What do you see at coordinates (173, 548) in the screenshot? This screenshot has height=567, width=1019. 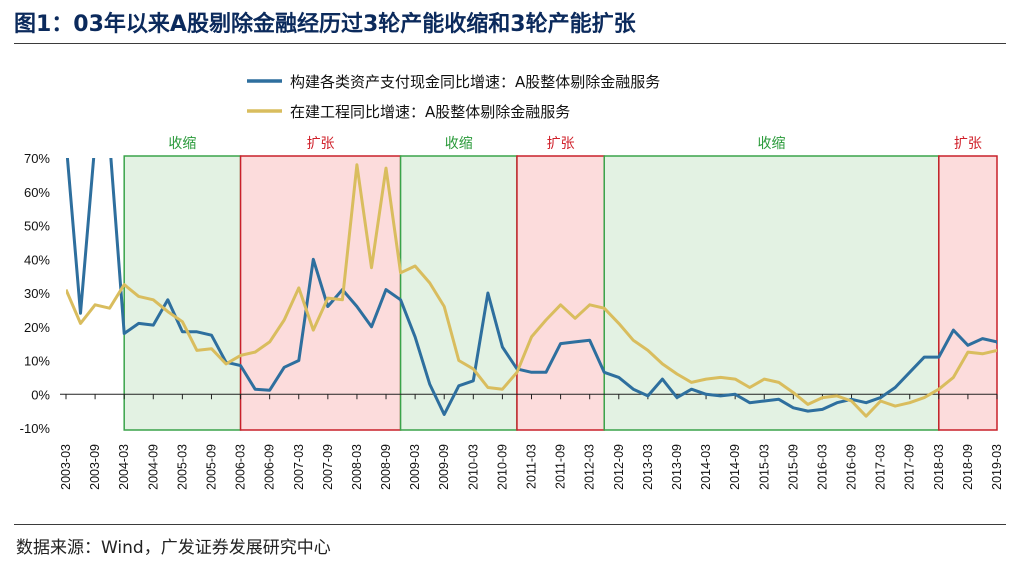 I see `source-note: 数据来源：Wind，广发证券发展研究中心` at bounding box center [173, 548].